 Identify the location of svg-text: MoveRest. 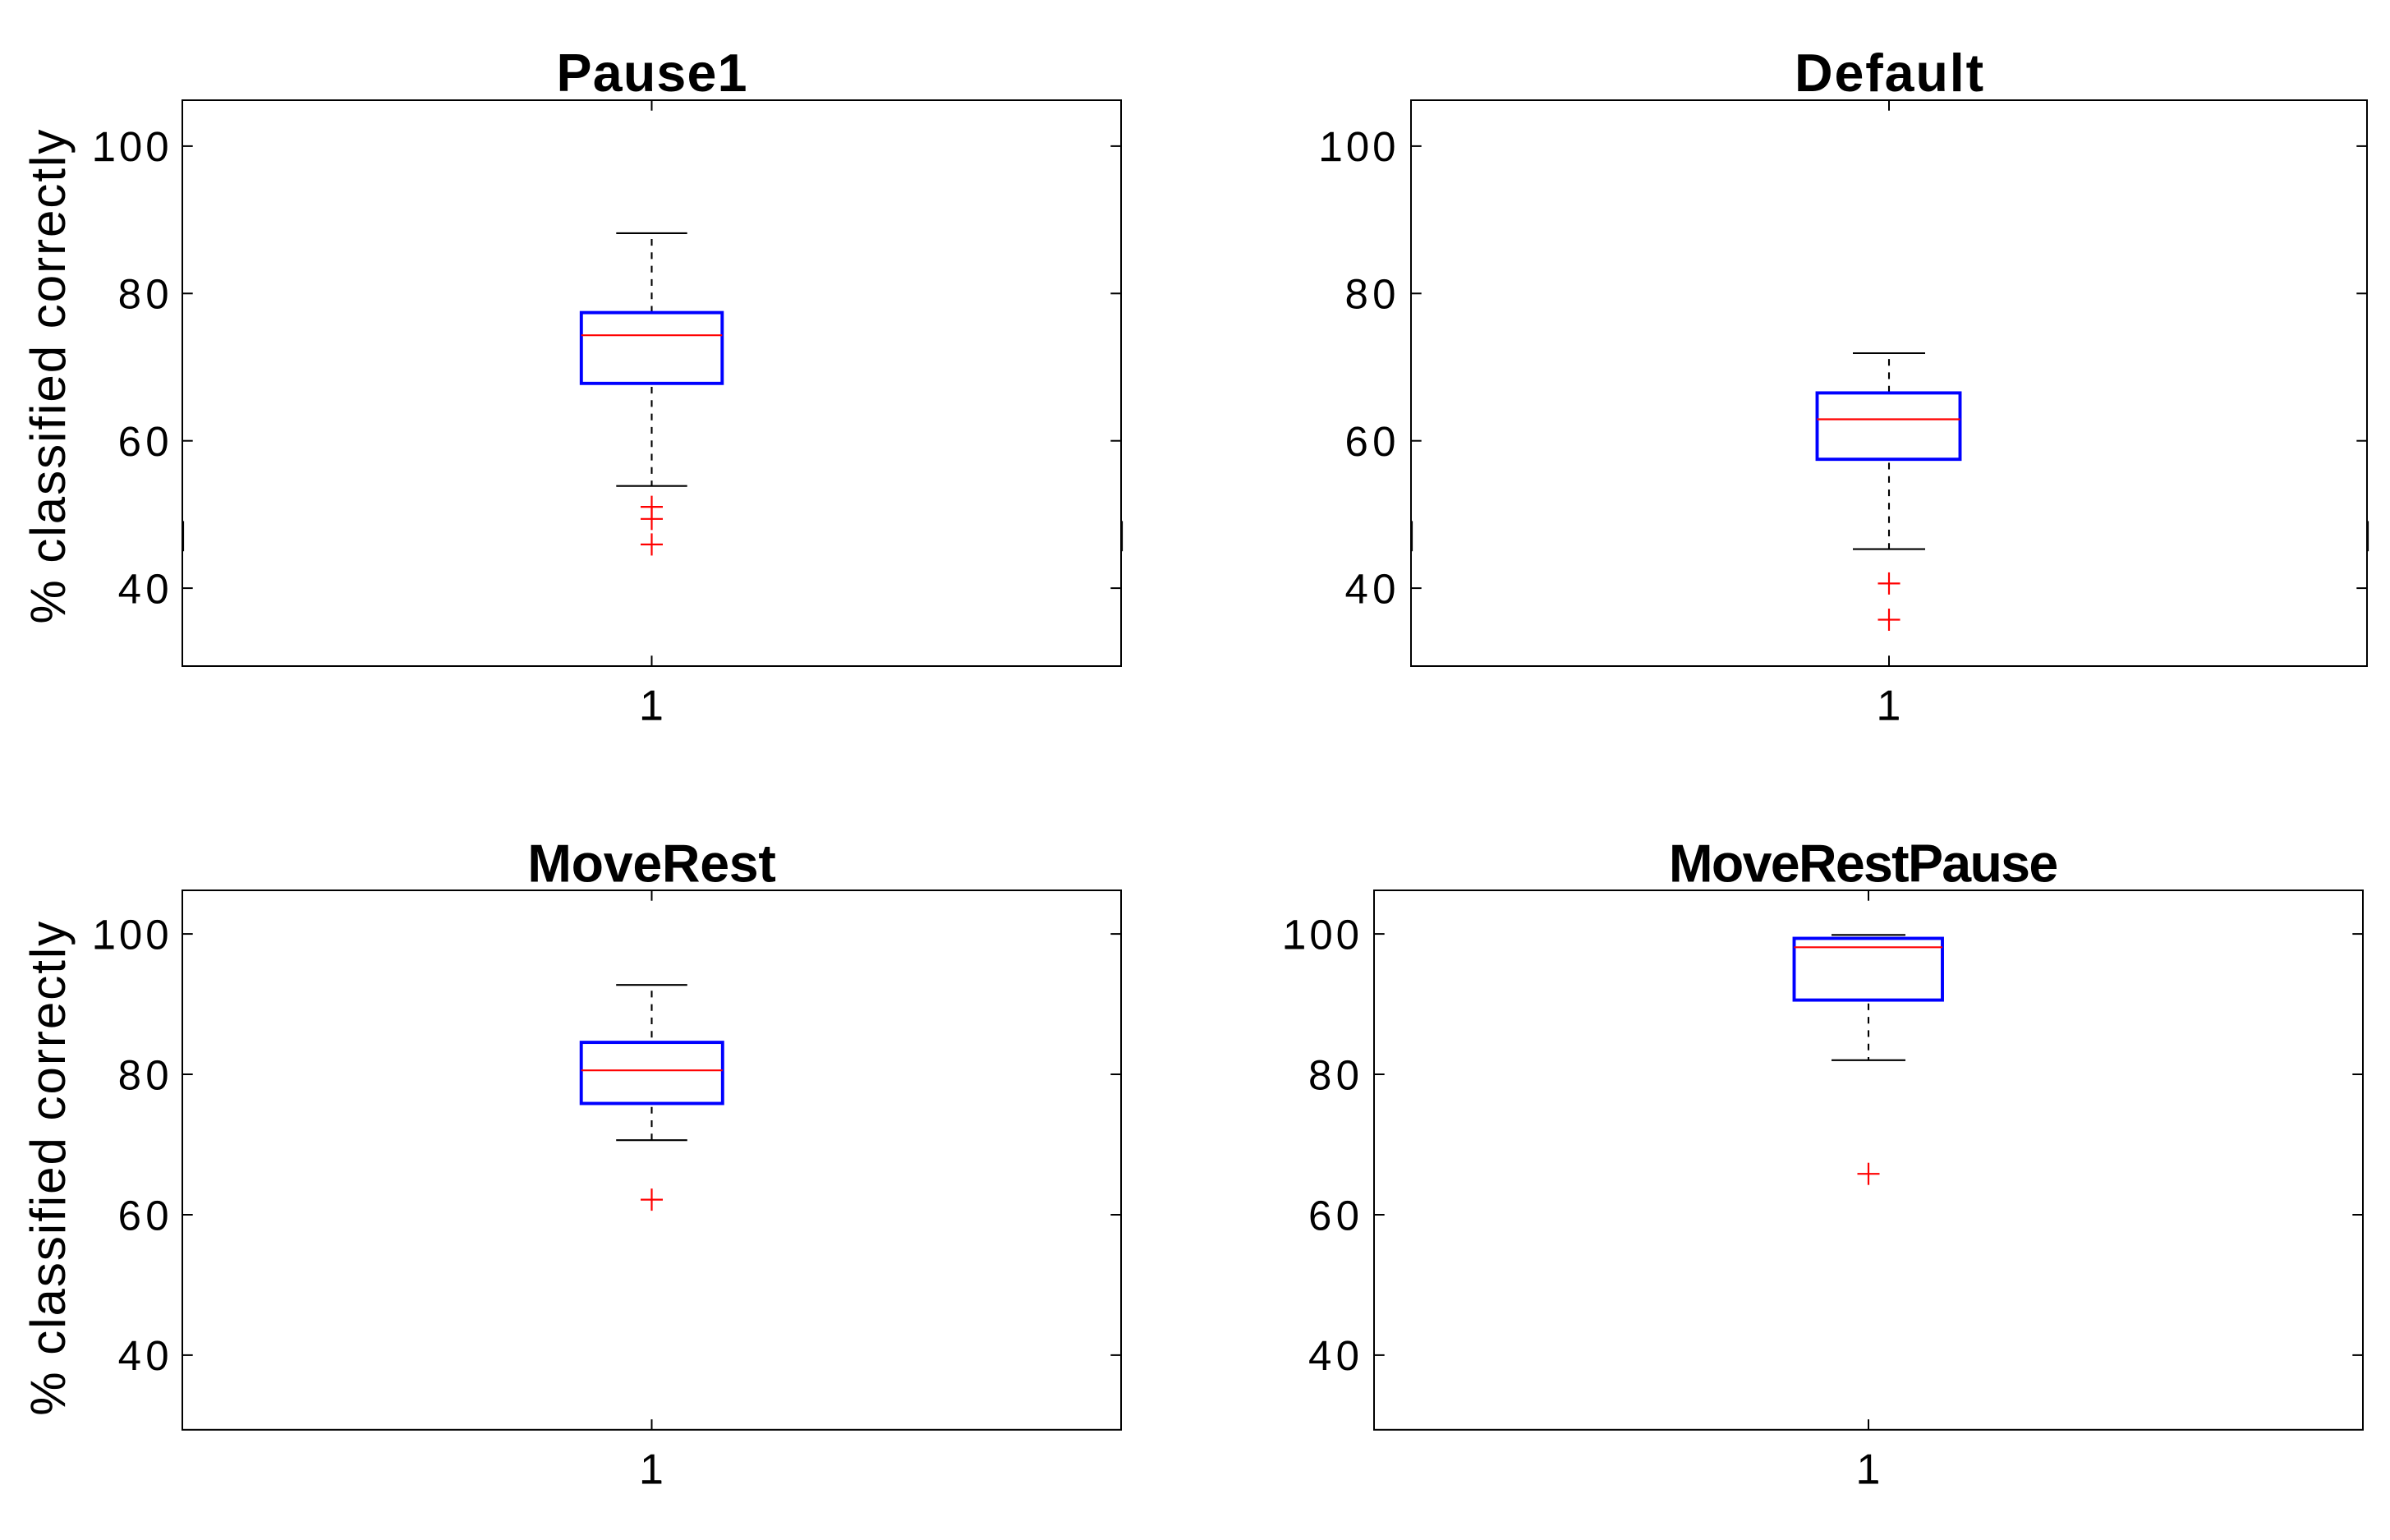
(651, 863).